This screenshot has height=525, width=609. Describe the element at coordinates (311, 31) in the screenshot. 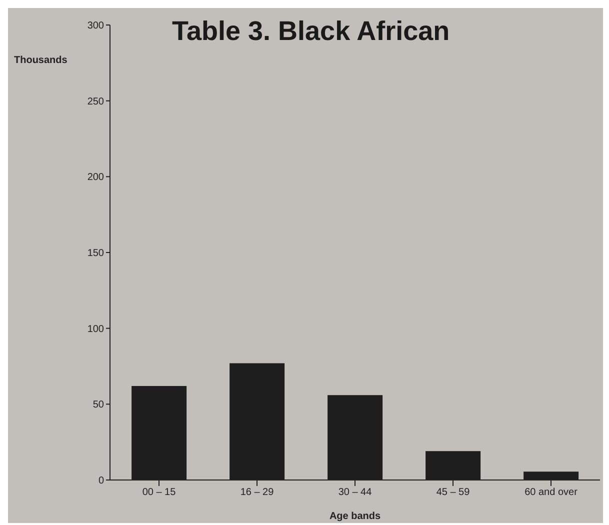

I see `chart-title: Table 3. Black African` at that location.